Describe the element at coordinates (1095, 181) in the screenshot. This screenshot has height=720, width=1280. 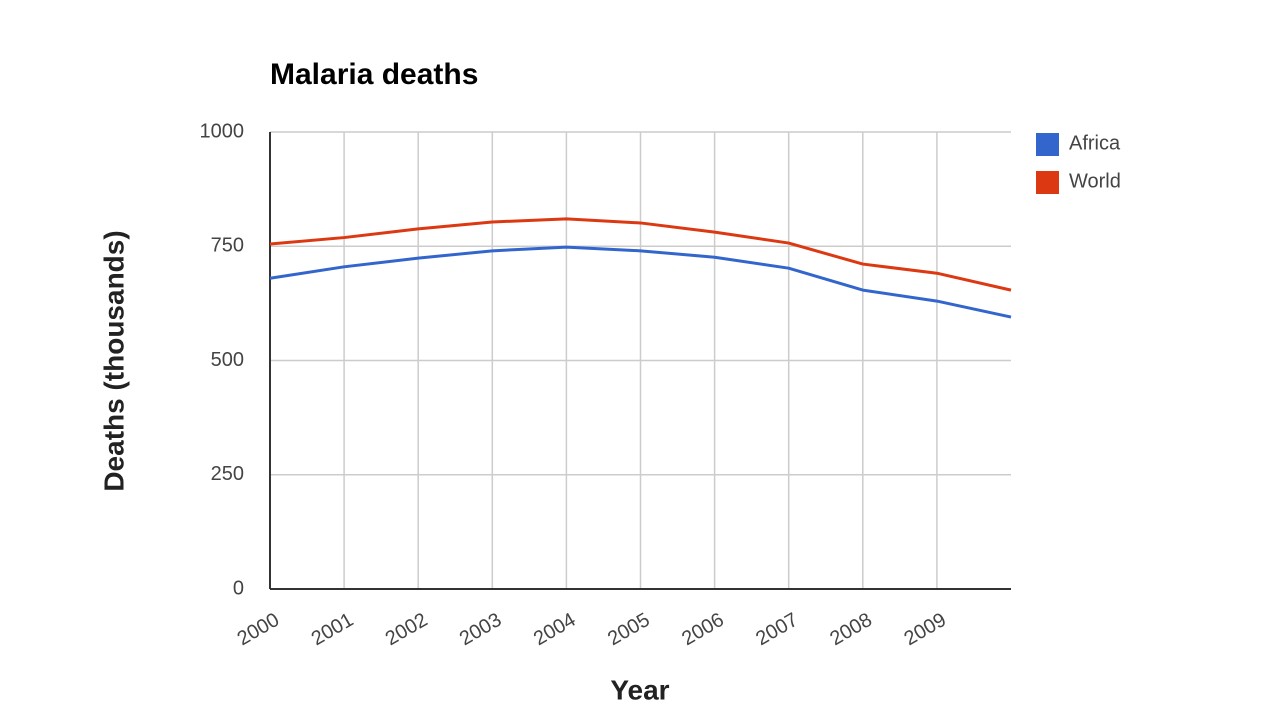
I see `legend-label: World` at that location.